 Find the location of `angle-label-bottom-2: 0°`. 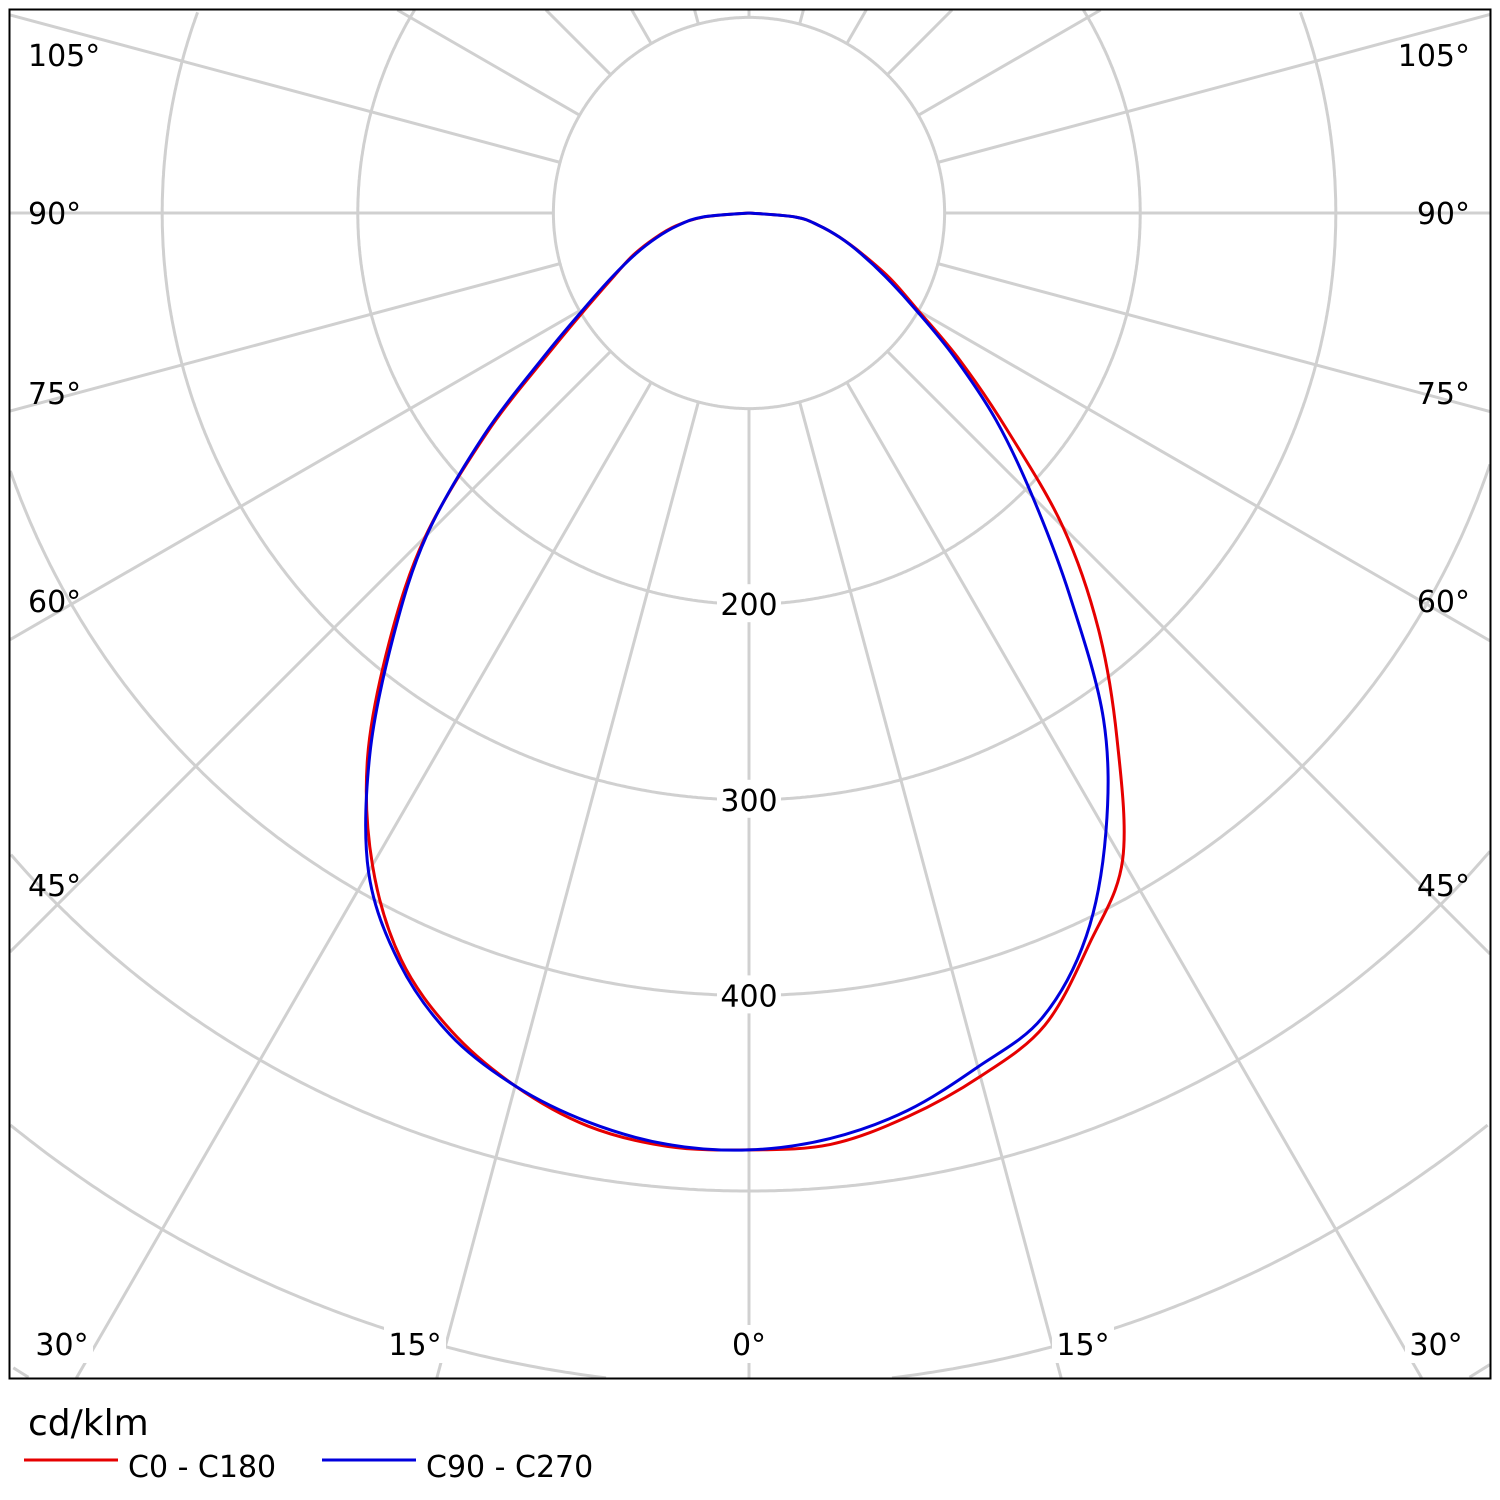

angle-label-bottom-2: 0° is located at coordinates (749, 1345).